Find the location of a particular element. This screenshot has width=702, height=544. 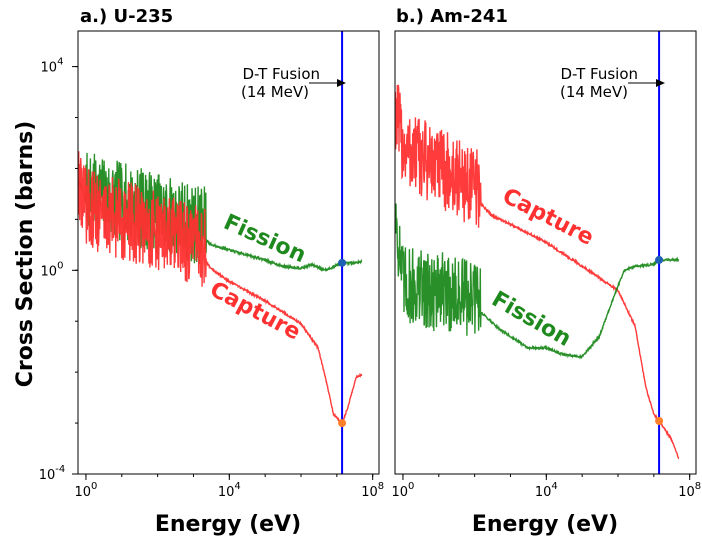

panel-b-ticks: 10⁰ 10⁴ 10⁸ is located at coordinates (546, 487).